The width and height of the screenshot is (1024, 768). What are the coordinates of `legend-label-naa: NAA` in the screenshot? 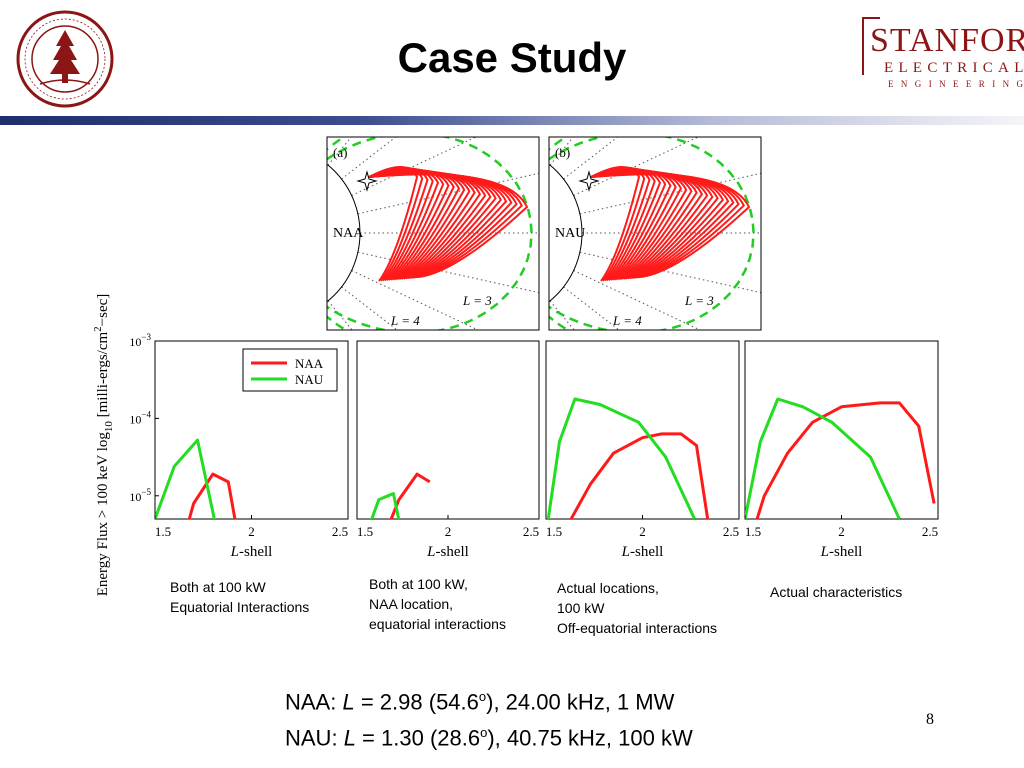 It's located at (309, 363).